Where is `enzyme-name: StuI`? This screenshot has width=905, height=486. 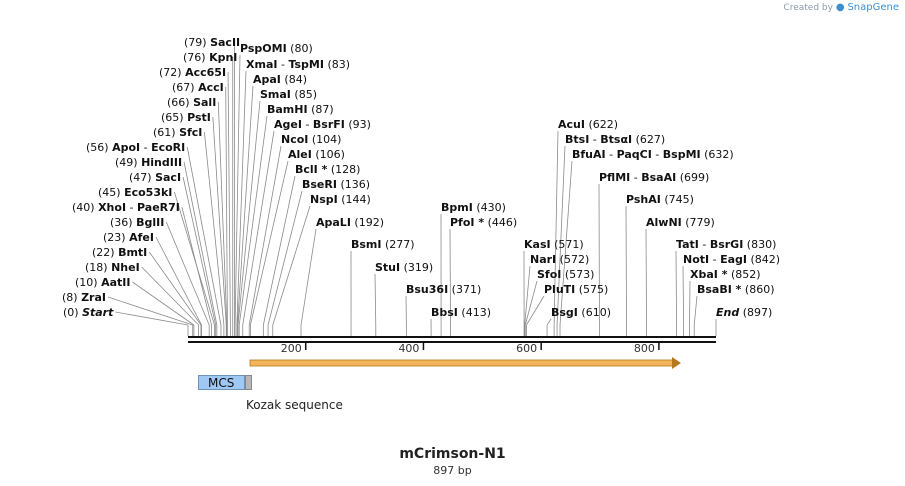
enzyme-name: StuI is located at coordinates (387, 267).